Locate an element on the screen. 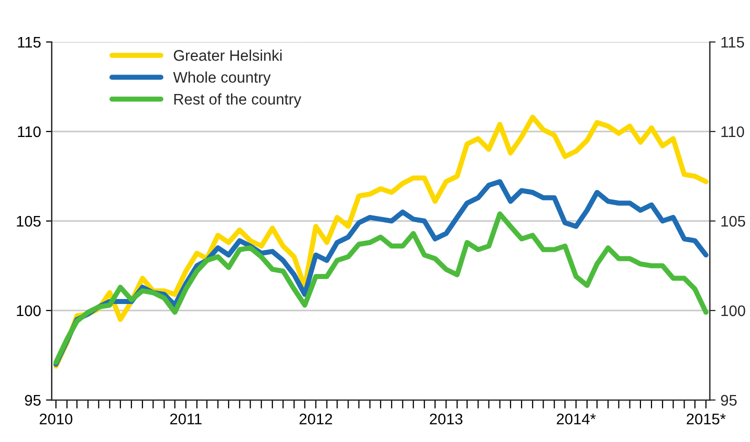 The height and width of the screenshot is (442, 750). y-tick-label: 105 is located at coordinates (28, 221).